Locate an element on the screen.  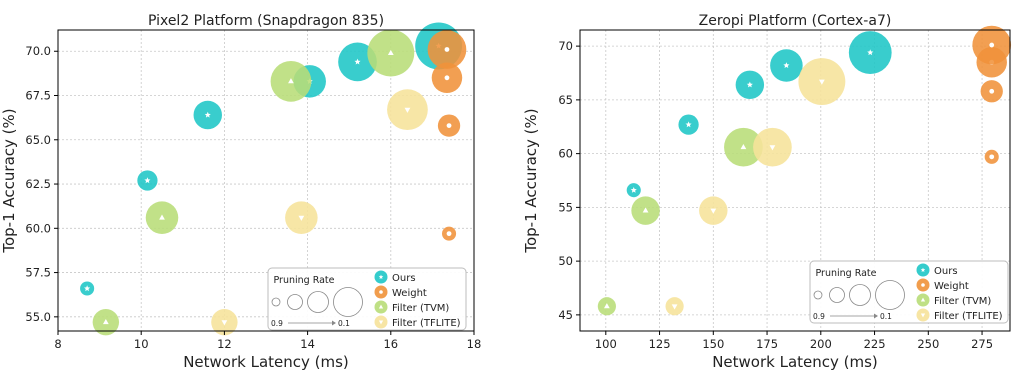
y-tick-label: 57.5 is located at coordinates (38, 273).